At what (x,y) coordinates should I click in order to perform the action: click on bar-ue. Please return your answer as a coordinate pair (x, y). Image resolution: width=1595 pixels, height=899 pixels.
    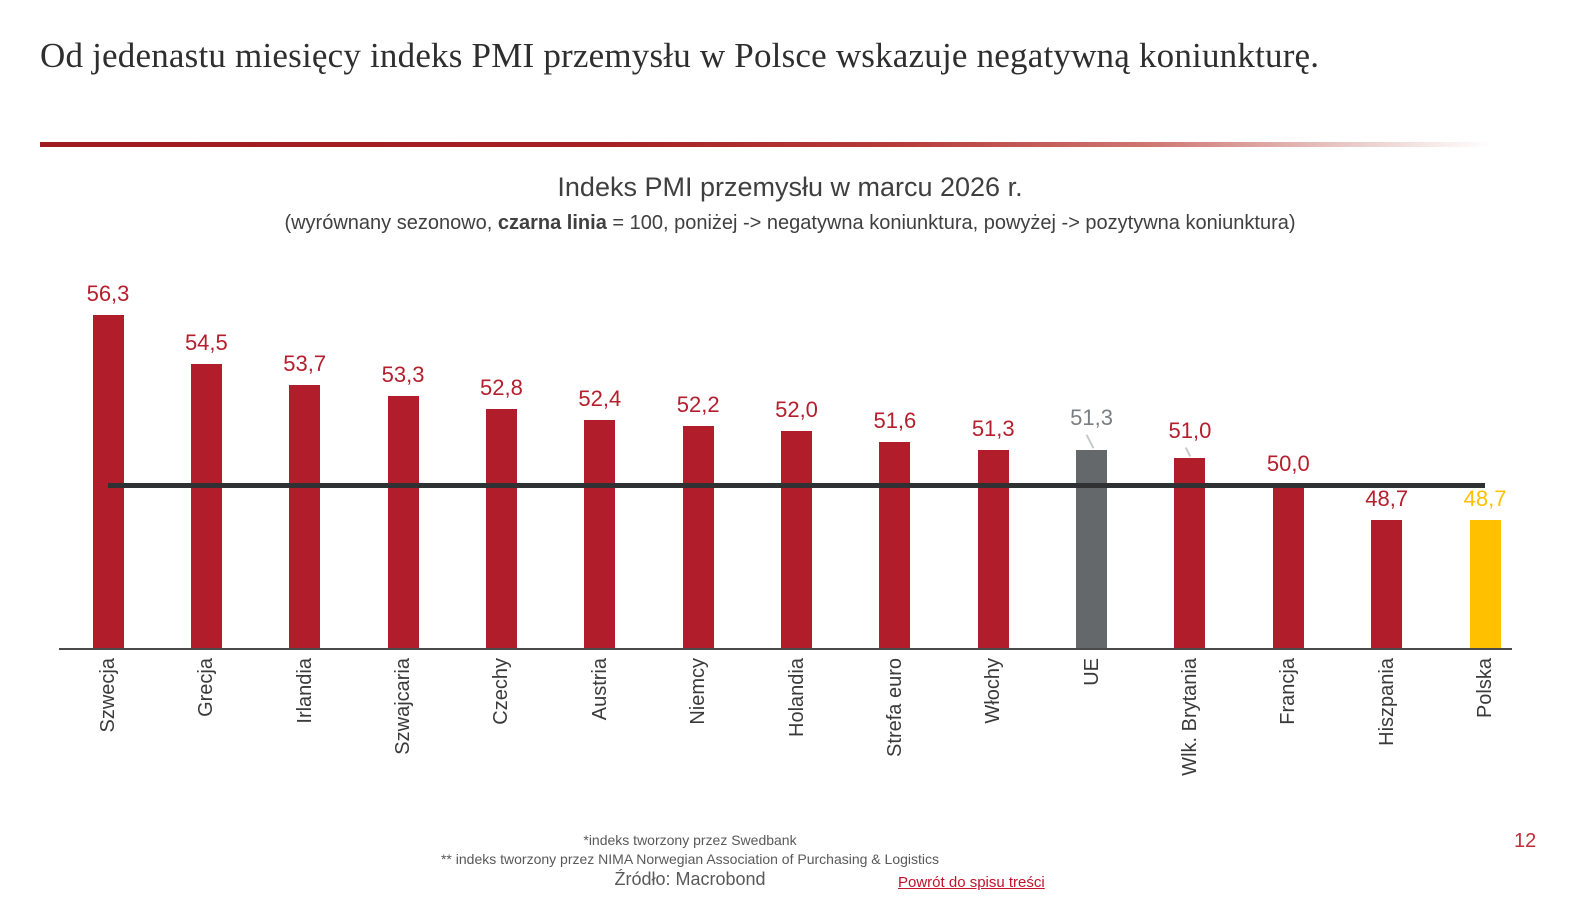
    Looking at the image, I should click on (1092, 549).